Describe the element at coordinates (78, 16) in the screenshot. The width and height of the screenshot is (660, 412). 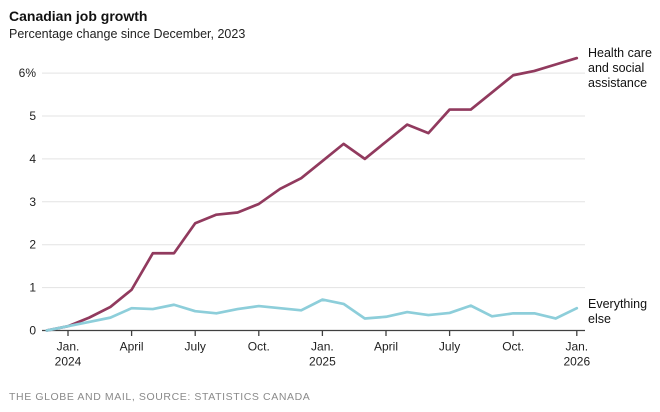
I see `chart-title: Canadian job growth` at that location.